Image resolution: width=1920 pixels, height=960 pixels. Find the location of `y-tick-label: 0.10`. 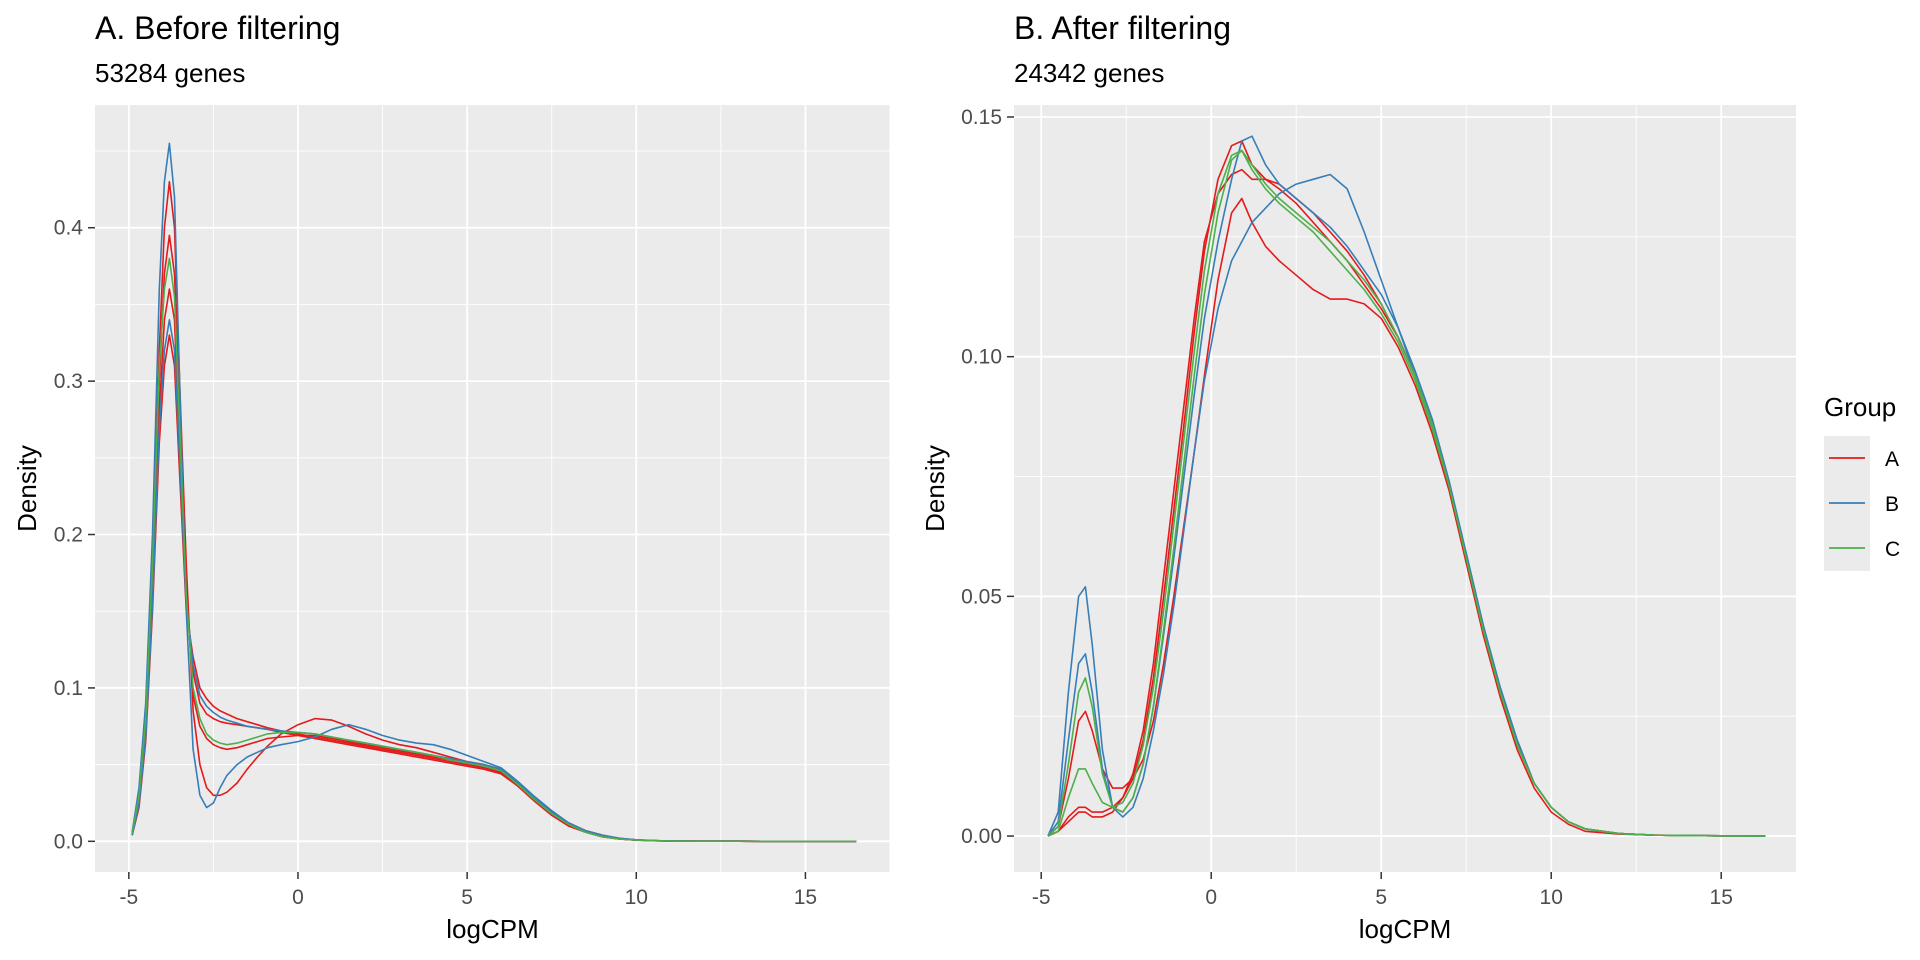

y-tick-label: 0.10 is located at coordinates (981, 357).